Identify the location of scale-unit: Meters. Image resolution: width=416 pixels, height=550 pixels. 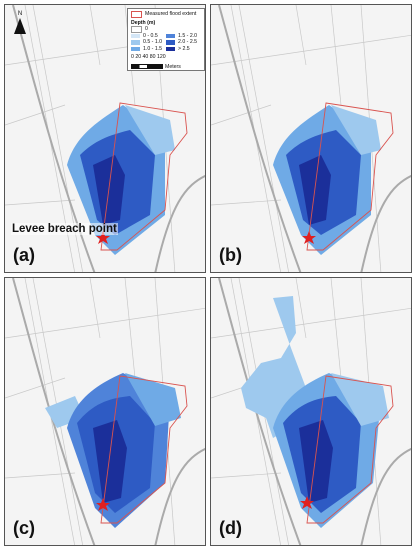
(173, 66).